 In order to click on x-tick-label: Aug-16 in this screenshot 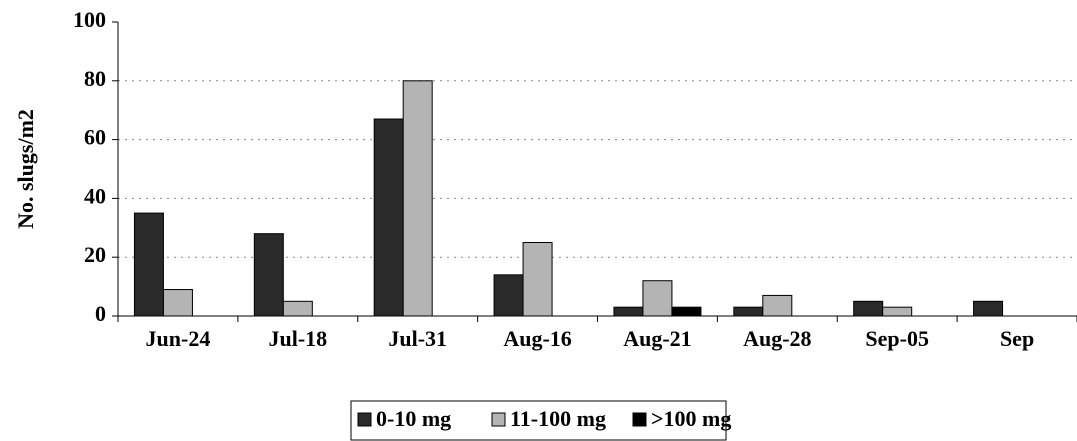, I will do `click(537, 338)`.